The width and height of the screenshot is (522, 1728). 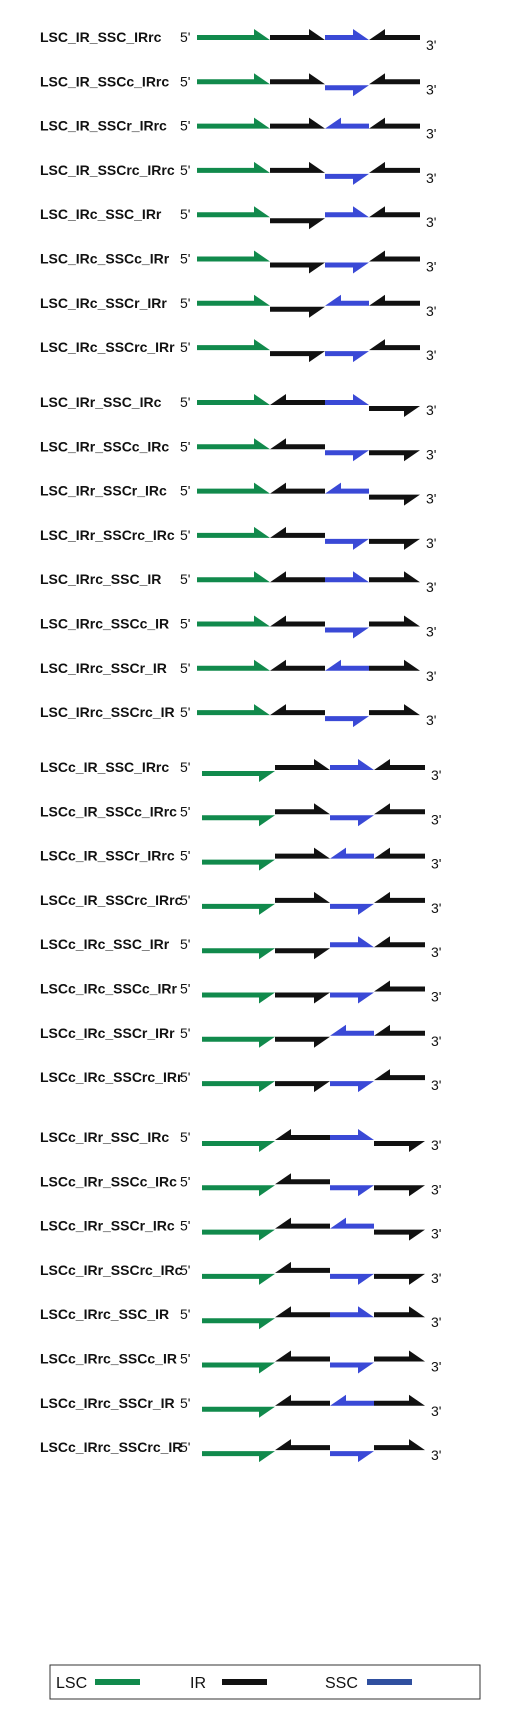 I want to click on legend: LSC IR SSC, so click(x=265, y=1682).